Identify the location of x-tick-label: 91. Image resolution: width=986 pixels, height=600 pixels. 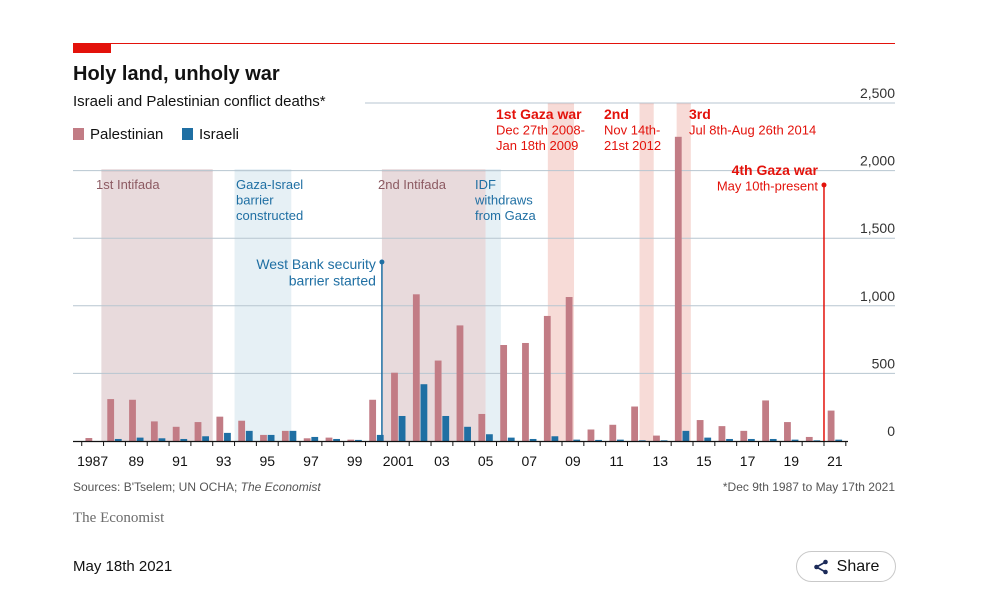
(180, 461).